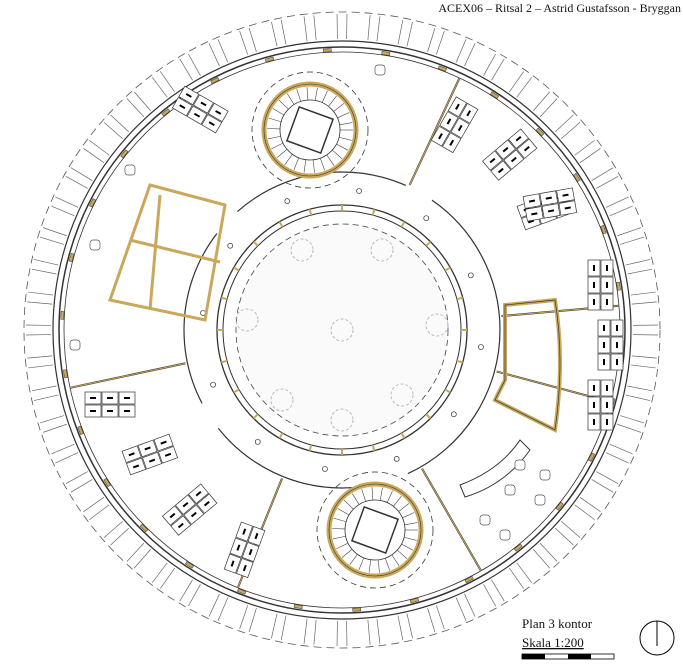  What do you see at coordinates (451, 520) in the screenshot?
I see `partition-fill` at bounding box center [451, 520].